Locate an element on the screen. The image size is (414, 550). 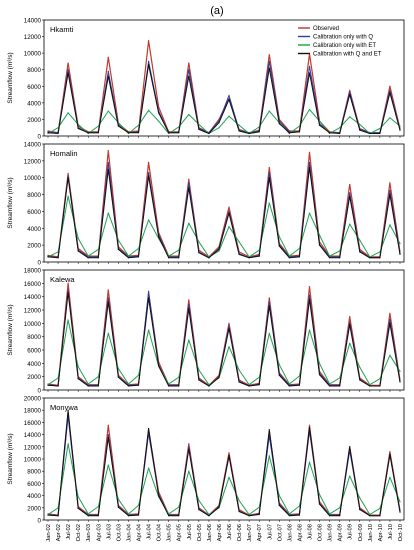
x-tick-label: Apr-06 is located at coordinates (220, 532).